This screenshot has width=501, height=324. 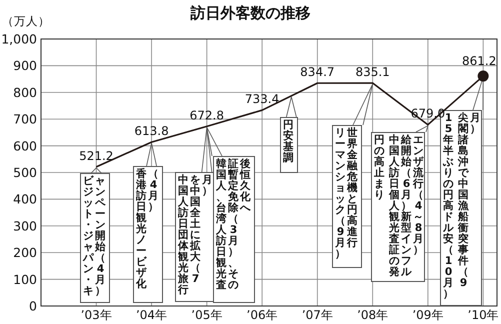 What do you see at coordinates (479, 61) in the screenshot?
I see `data-label: 861.2` at bounding box center [479, 61].